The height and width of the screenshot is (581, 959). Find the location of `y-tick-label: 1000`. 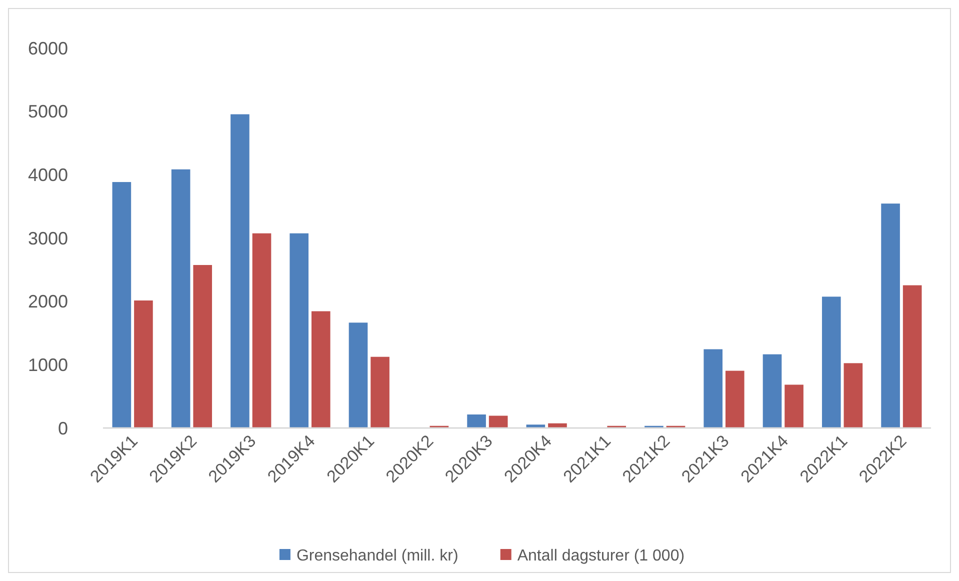

y-tick-label: 1000 is located at coordinates (48, 364).